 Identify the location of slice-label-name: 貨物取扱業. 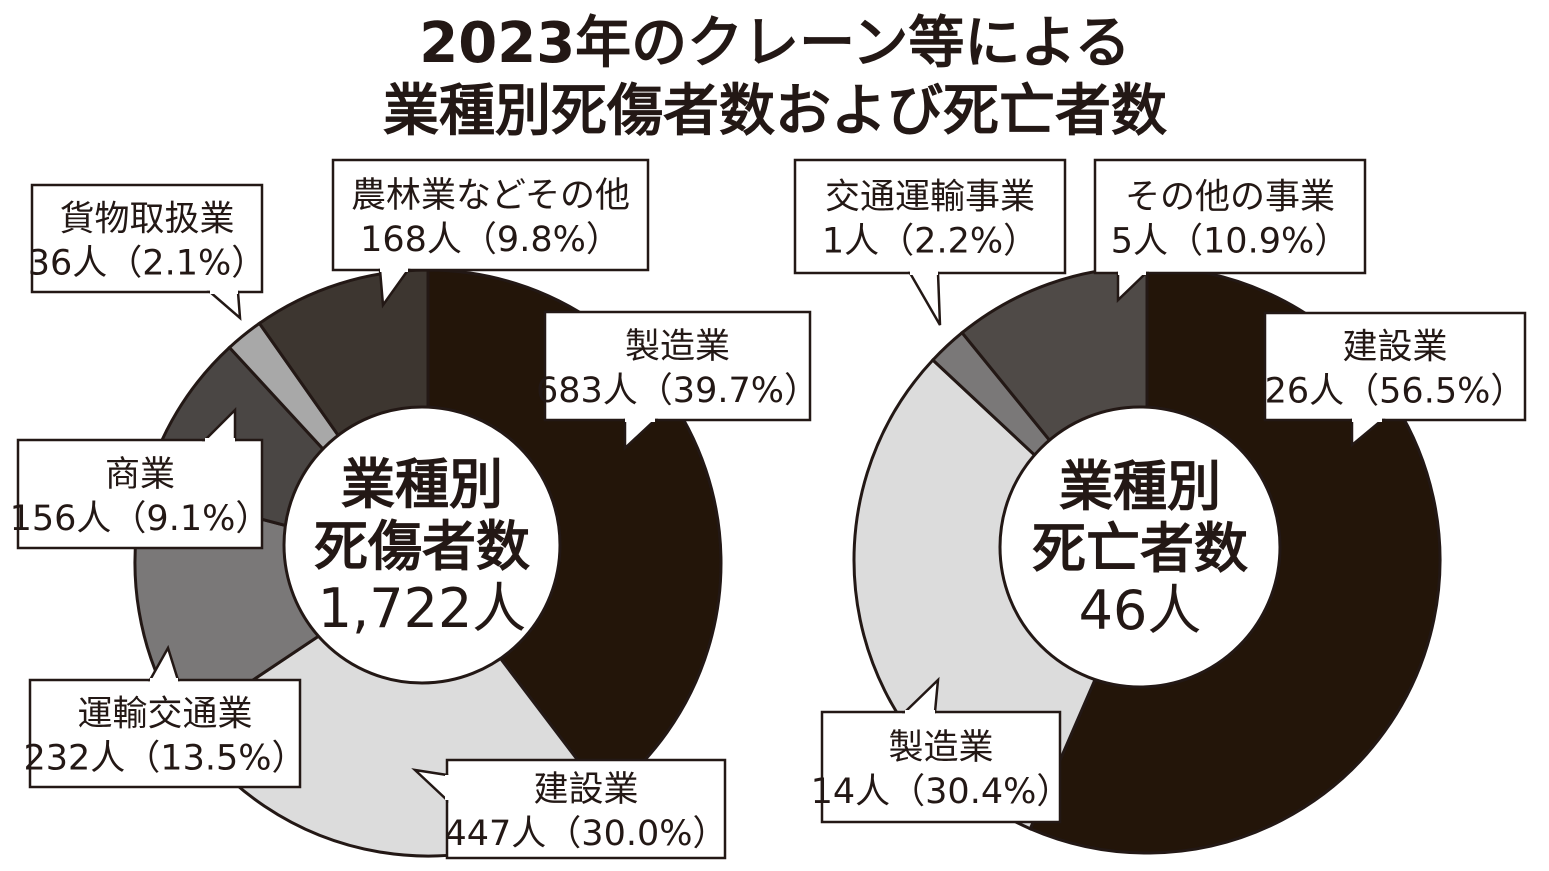
(146, 220).